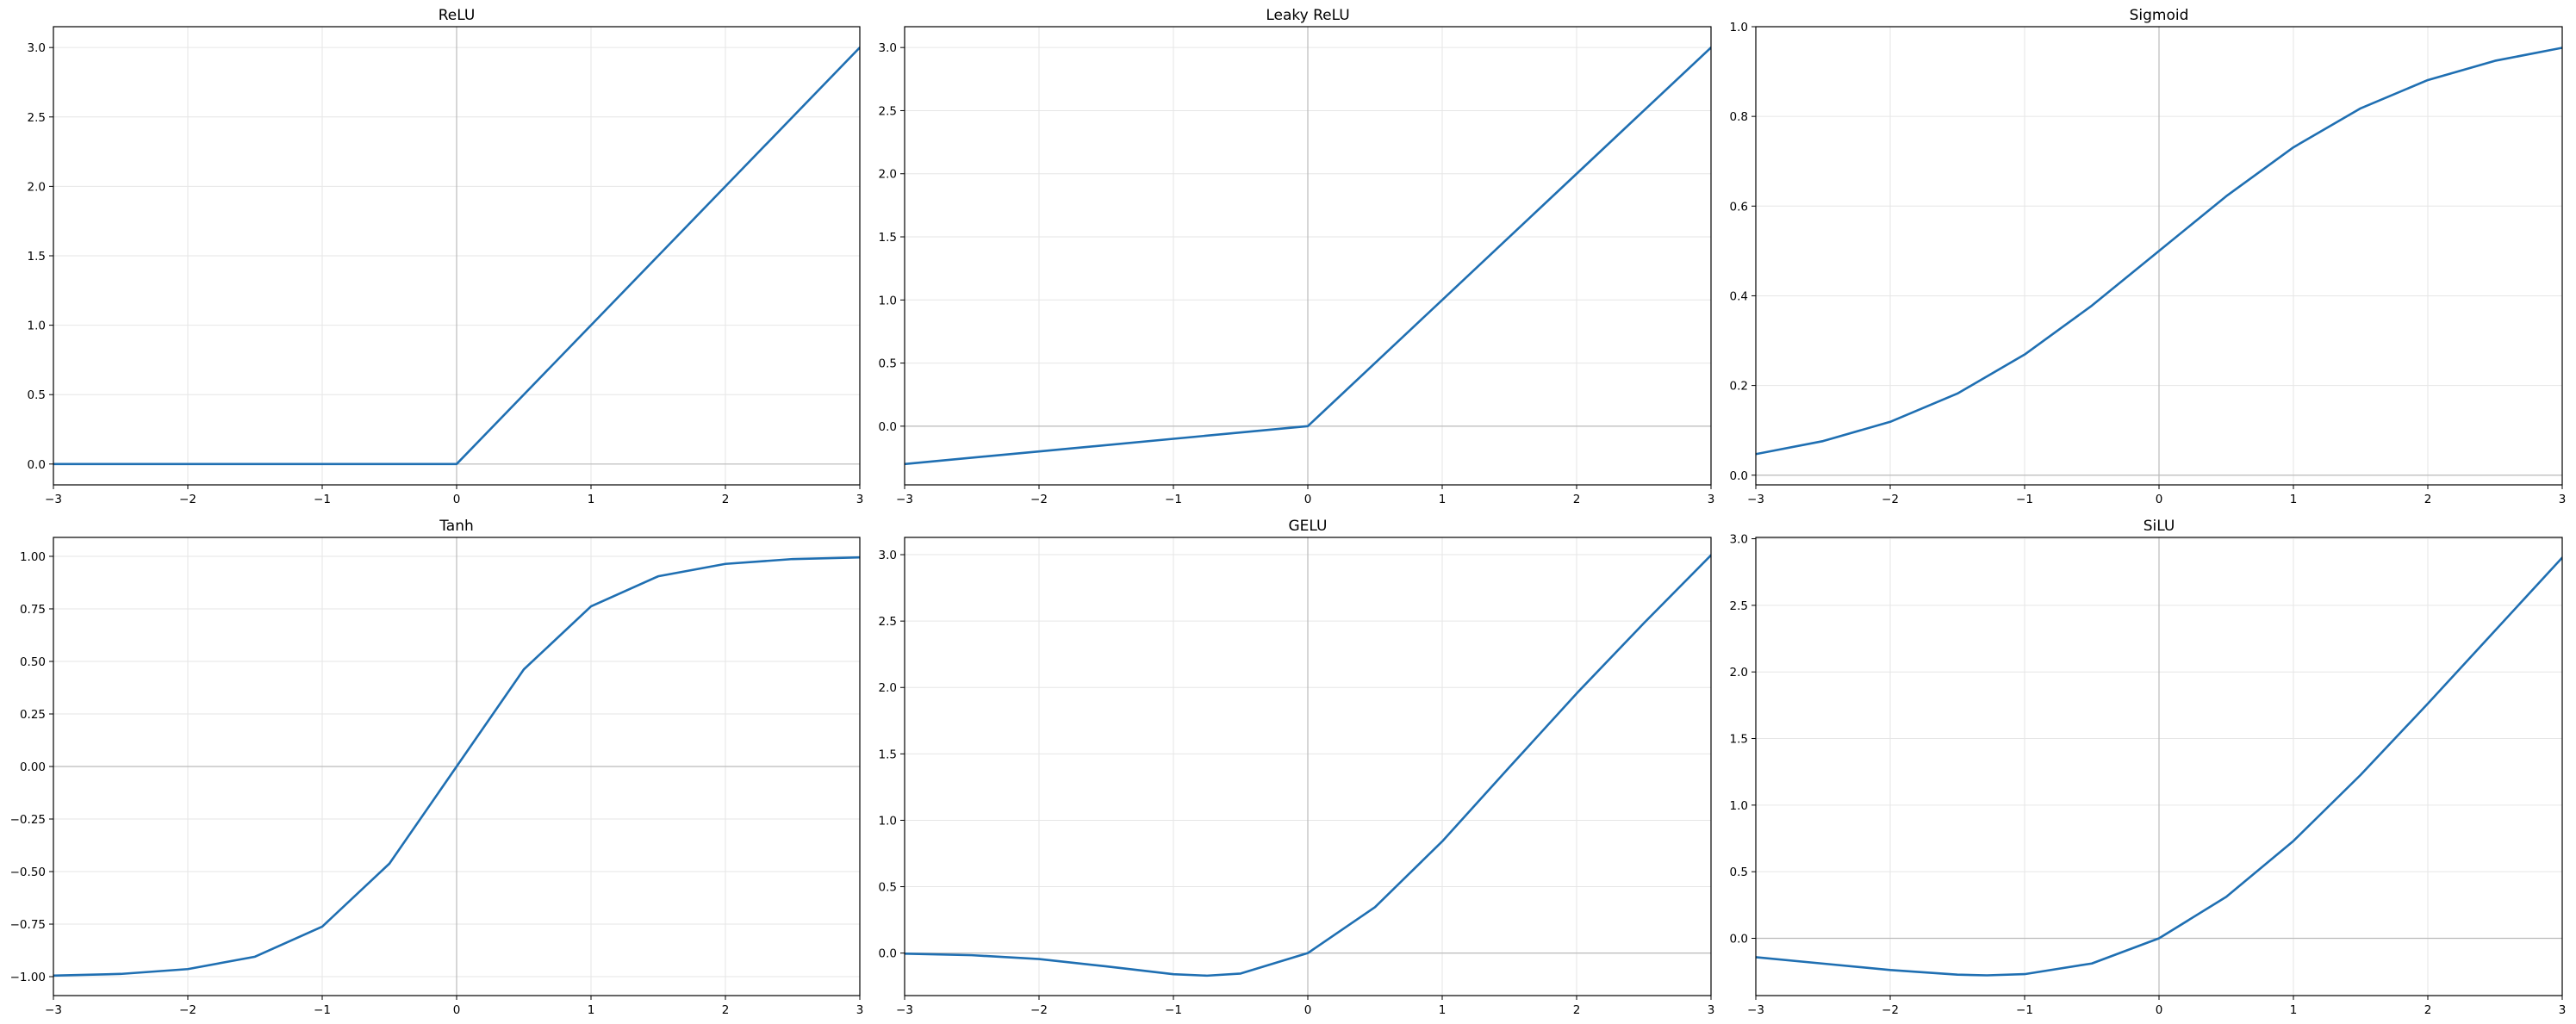 The height and width of the screenshot is (1024, 2576). Describe the element at coordinates (33, 767) in the screenshot. I see `y-tick-label: 0.00` at that location.